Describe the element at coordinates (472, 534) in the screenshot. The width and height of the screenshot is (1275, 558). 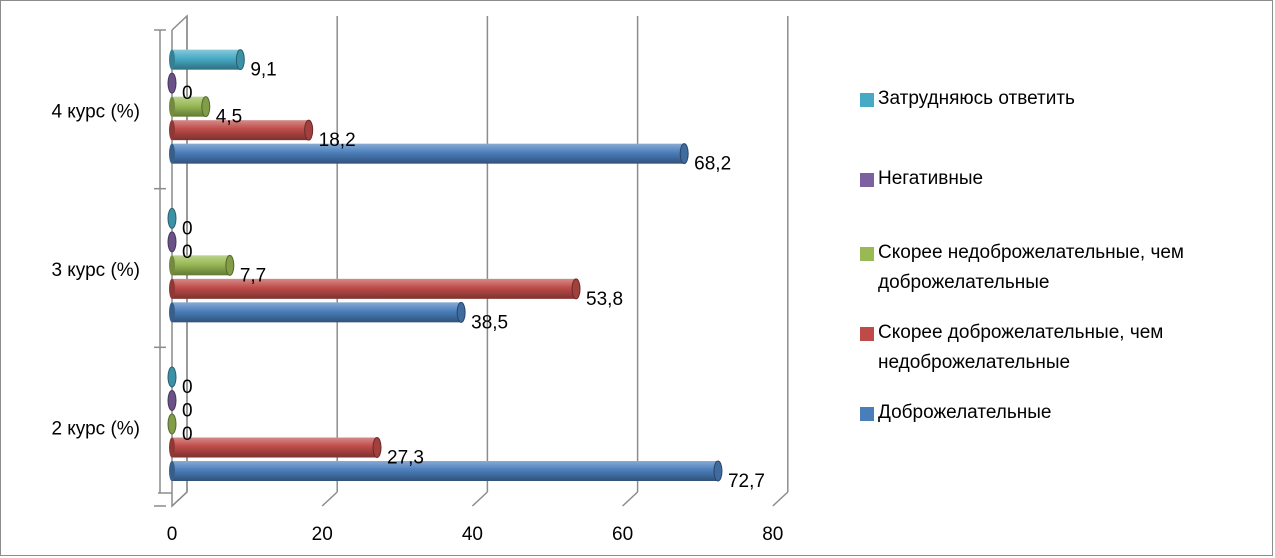
I see `x-tick-label: 40` at that location.